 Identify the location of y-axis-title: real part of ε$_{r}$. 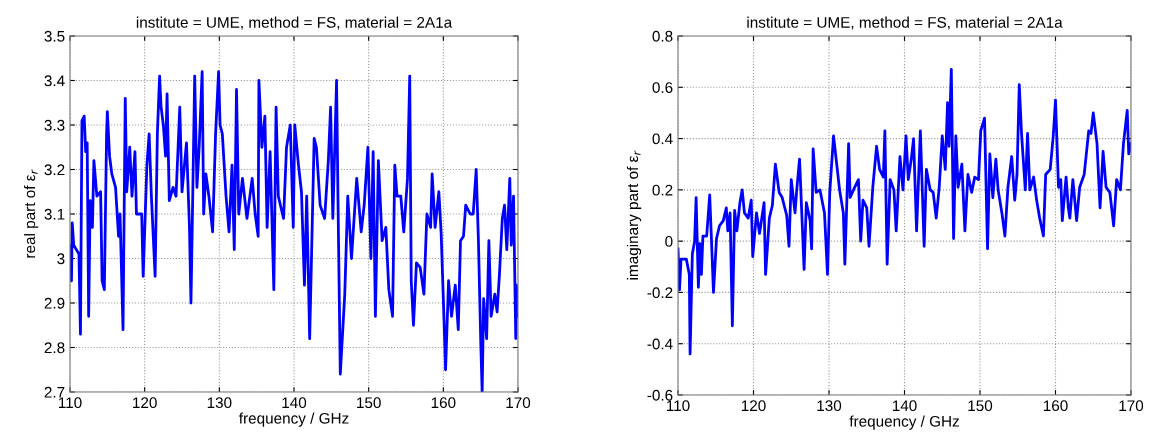
(31, 213).